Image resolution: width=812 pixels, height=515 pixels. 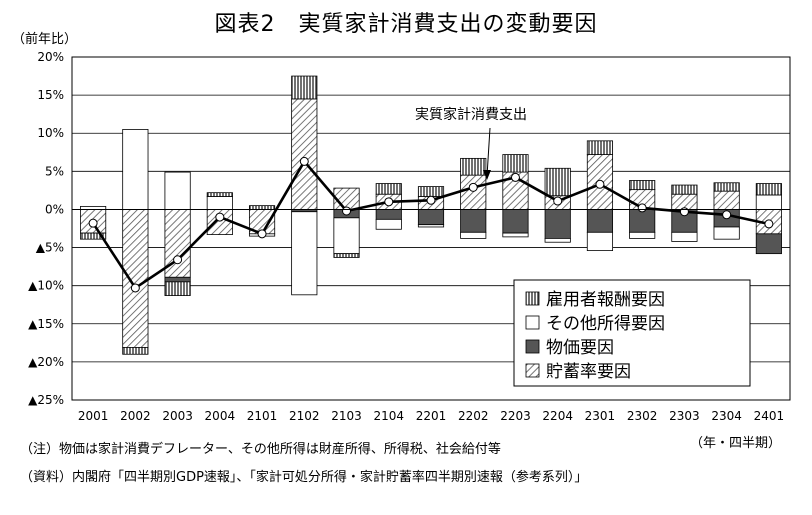 I want to click on y-tick-label: 15%, so click(x=50, y=95).